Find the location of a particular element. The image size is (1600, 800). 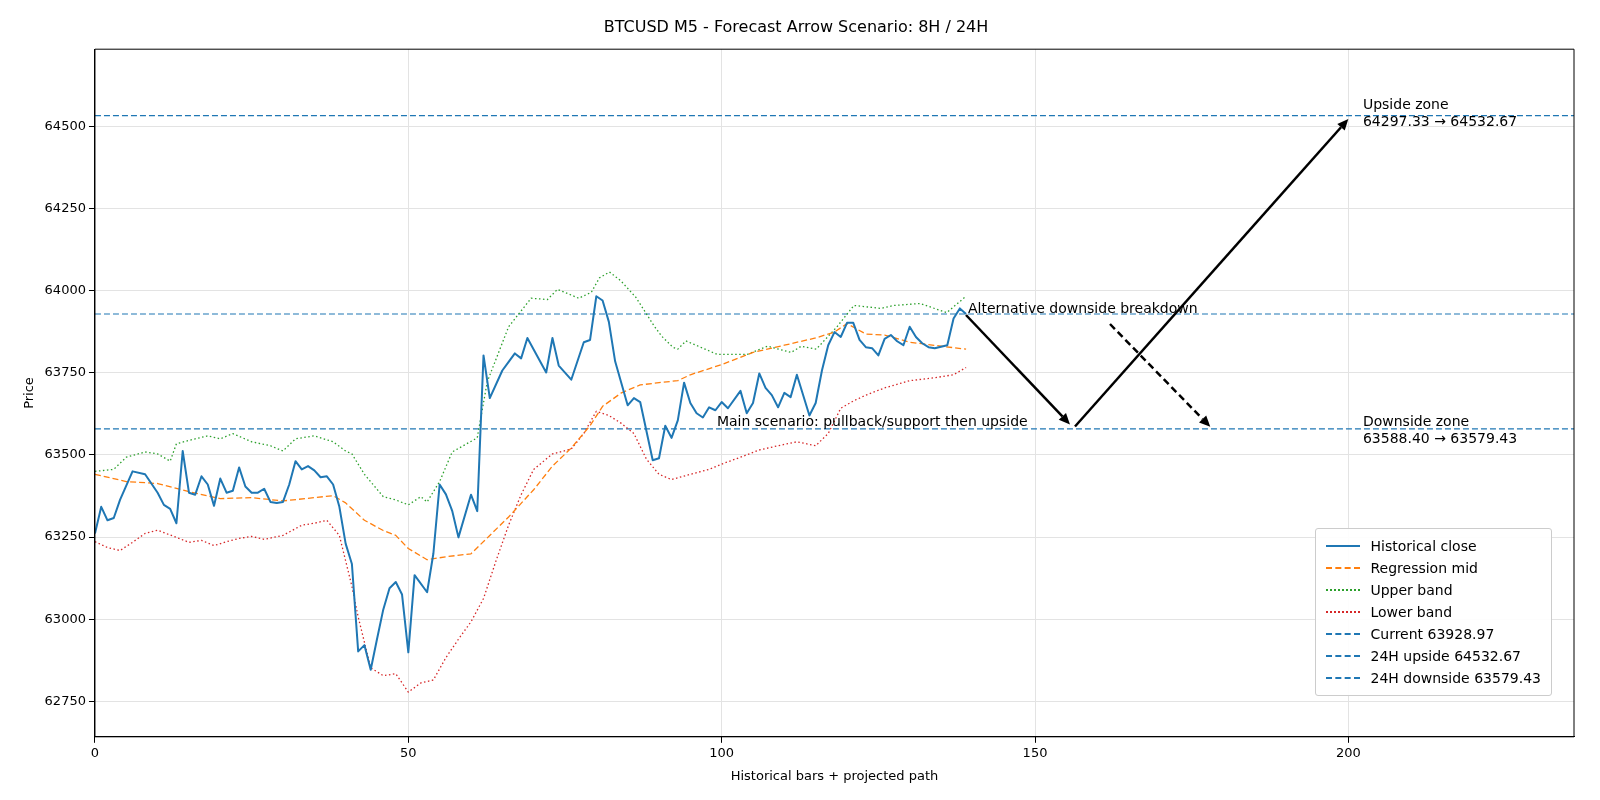

x-tick-label: 200 is located at coordinates (1348, 752).